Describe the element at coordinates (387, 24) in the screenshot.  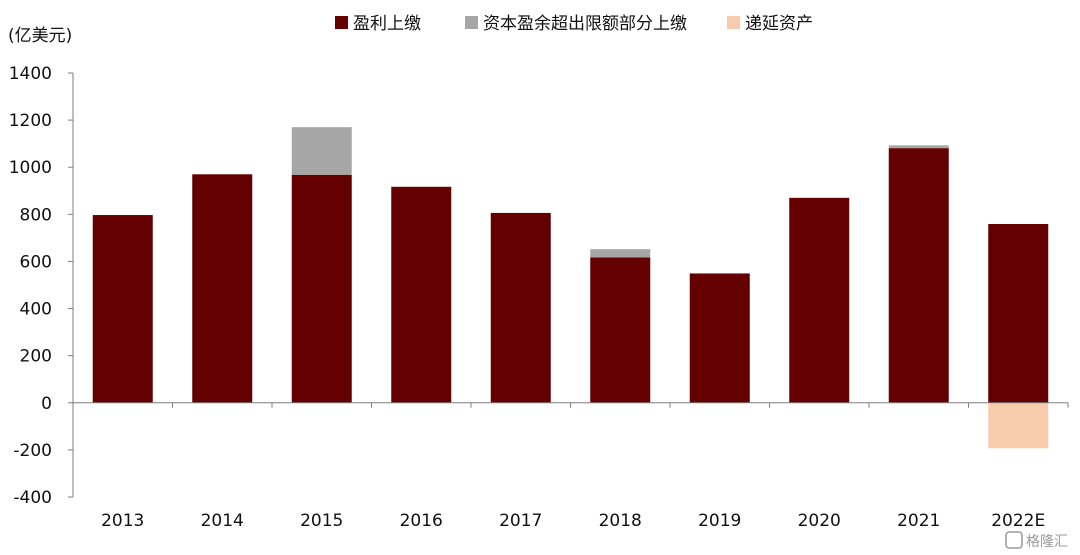
I see `legend-label: 盈利上缴` at that location.